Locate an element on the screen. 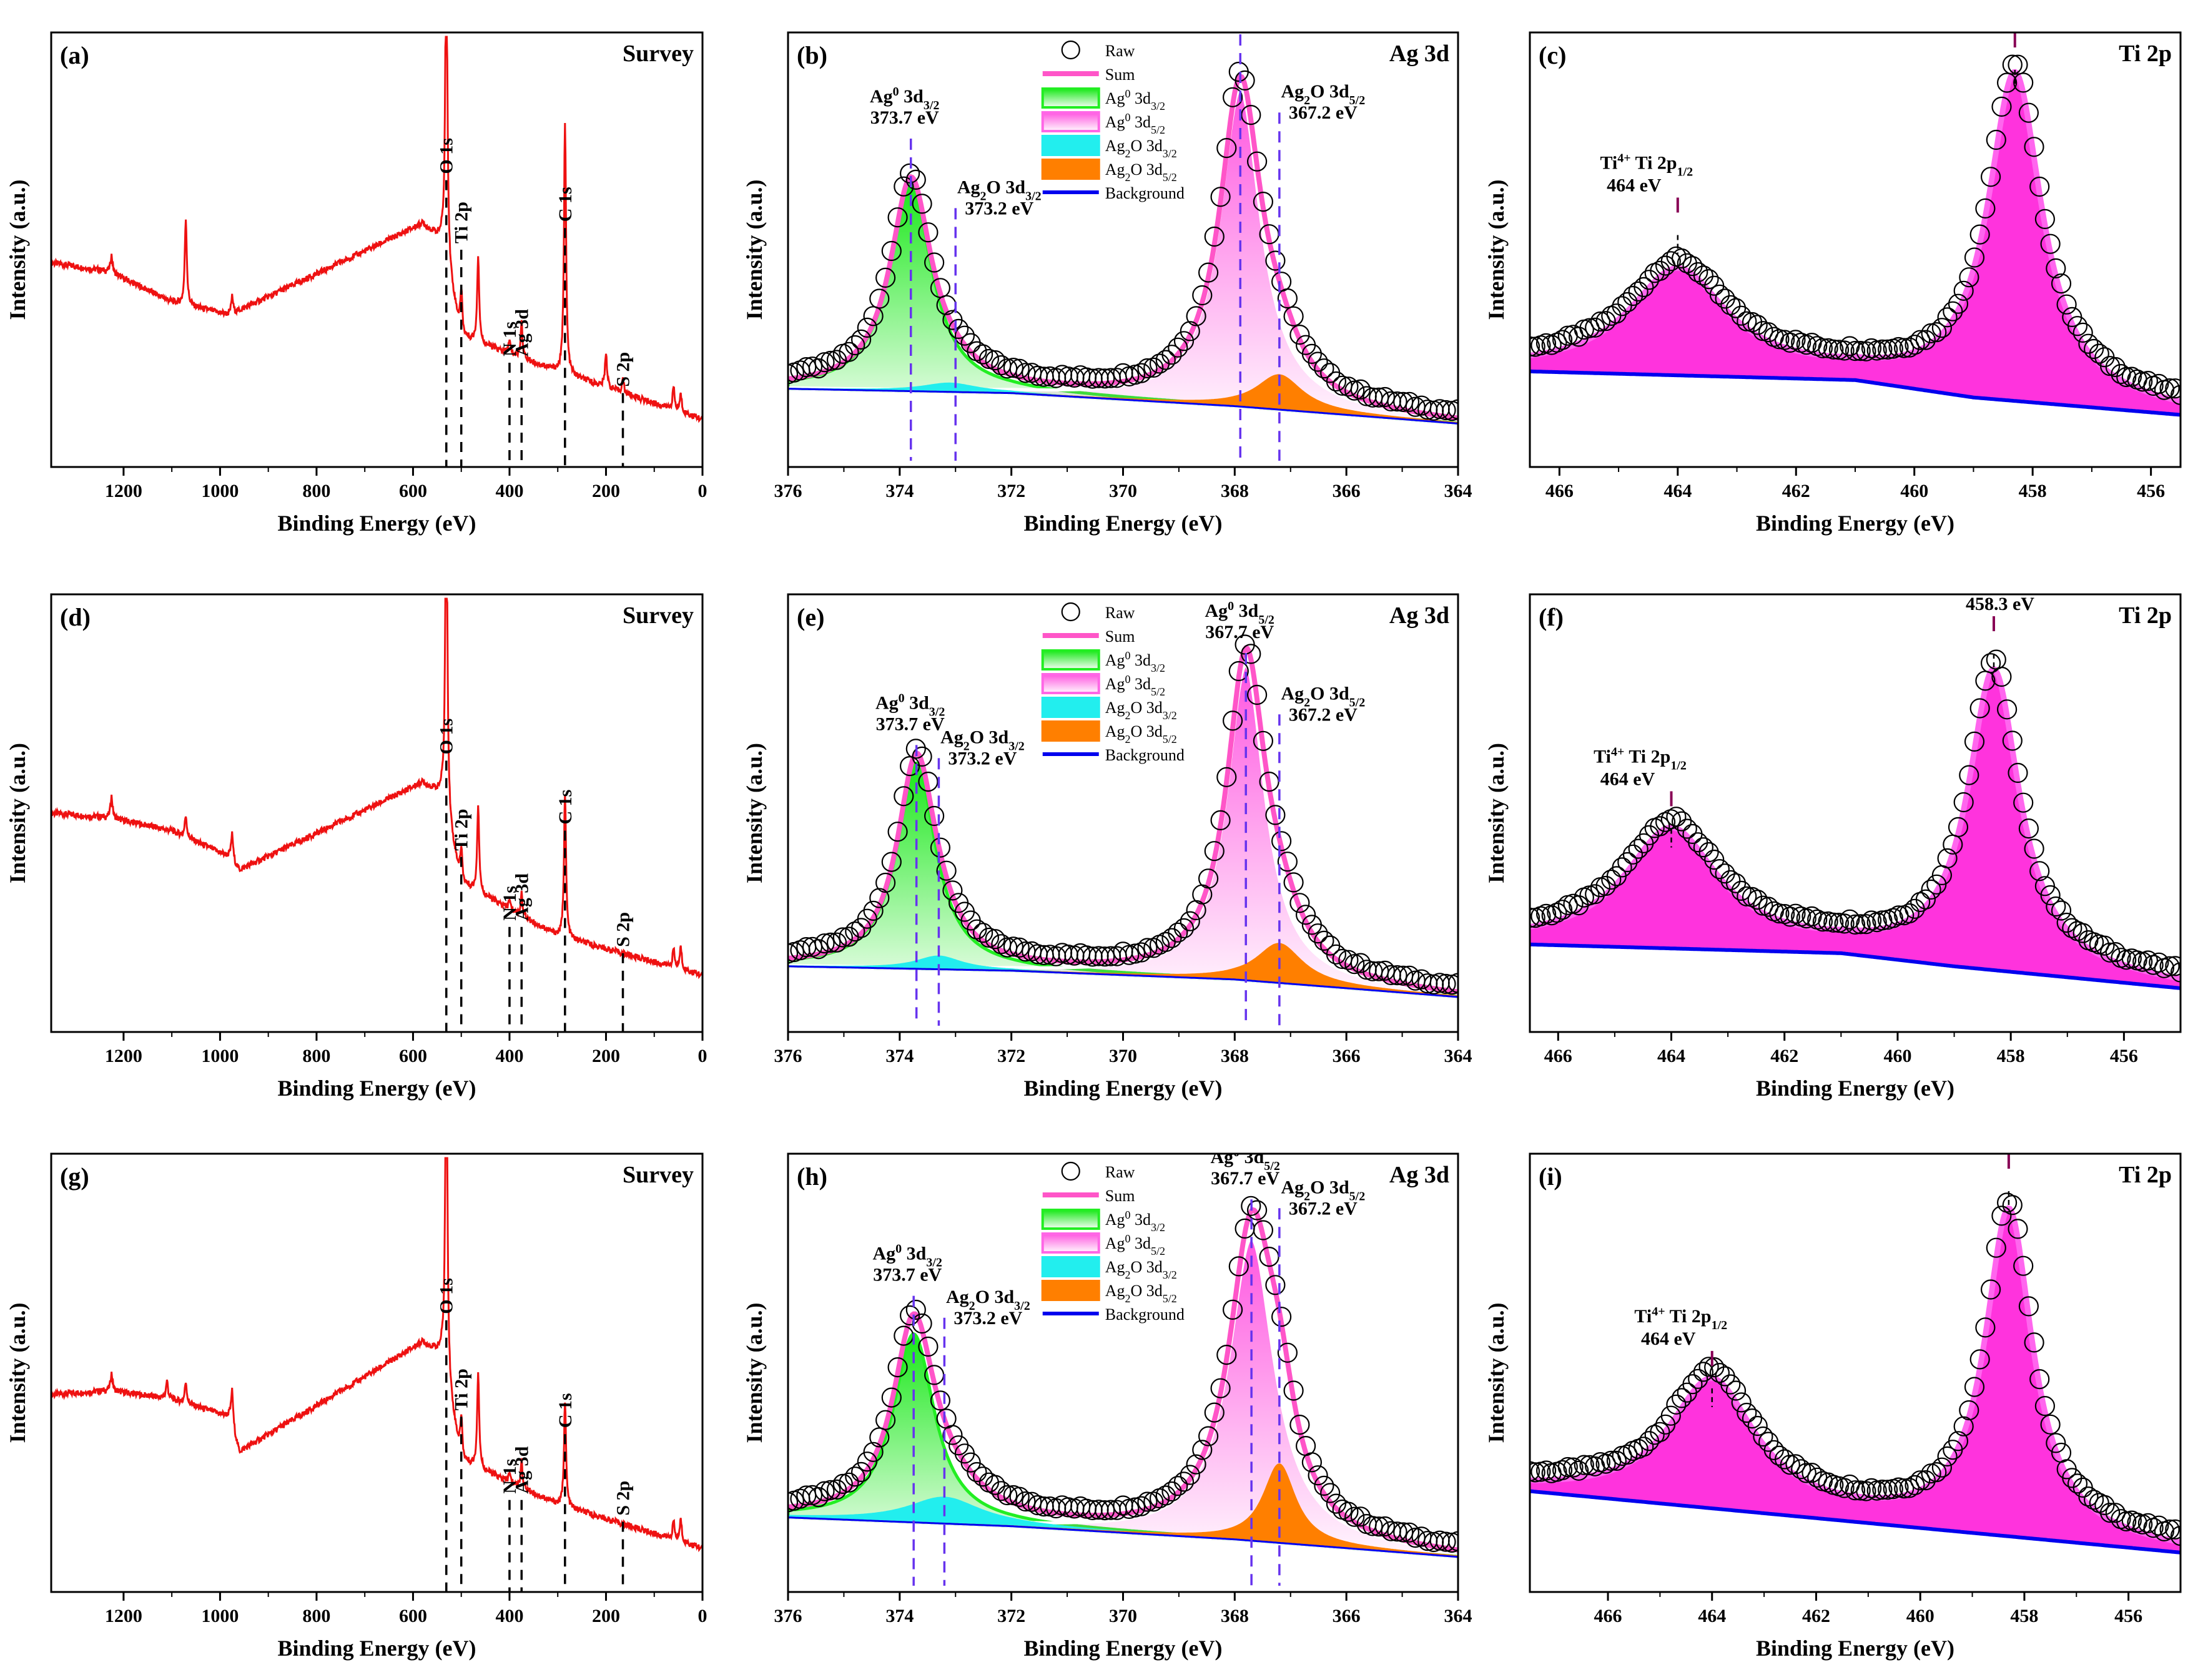  x-tick-label: 368 is located at coordinates (1235, 491).